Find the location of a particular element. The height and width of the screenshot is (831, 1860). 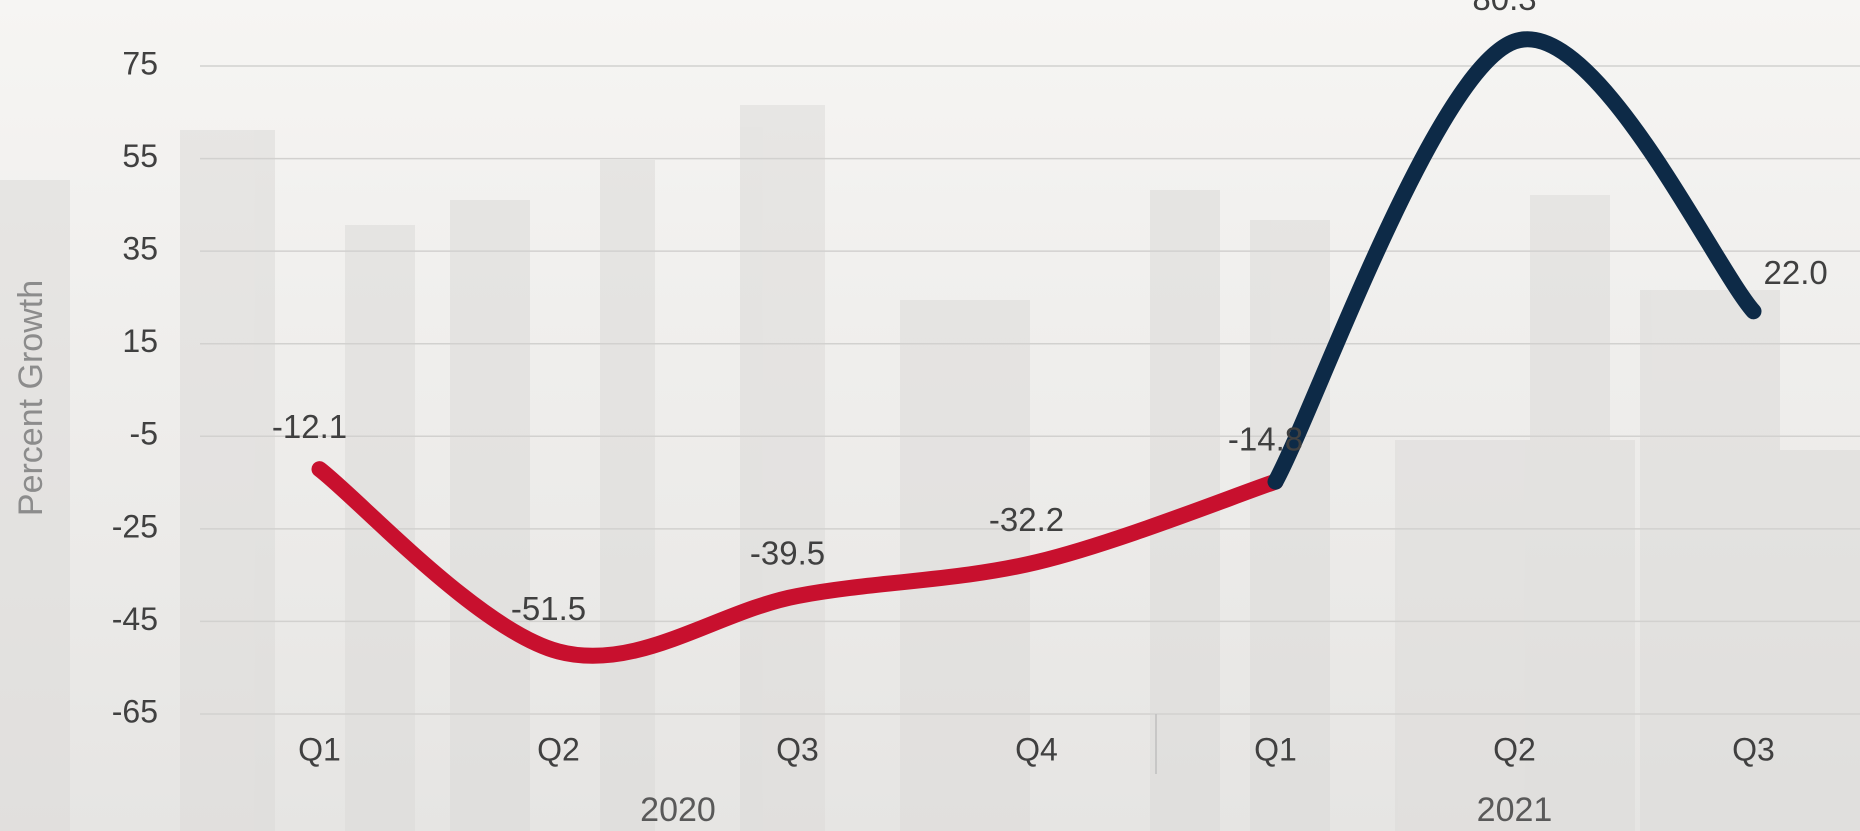

y-tick-label: 75 is located at coordinates (140, 63).